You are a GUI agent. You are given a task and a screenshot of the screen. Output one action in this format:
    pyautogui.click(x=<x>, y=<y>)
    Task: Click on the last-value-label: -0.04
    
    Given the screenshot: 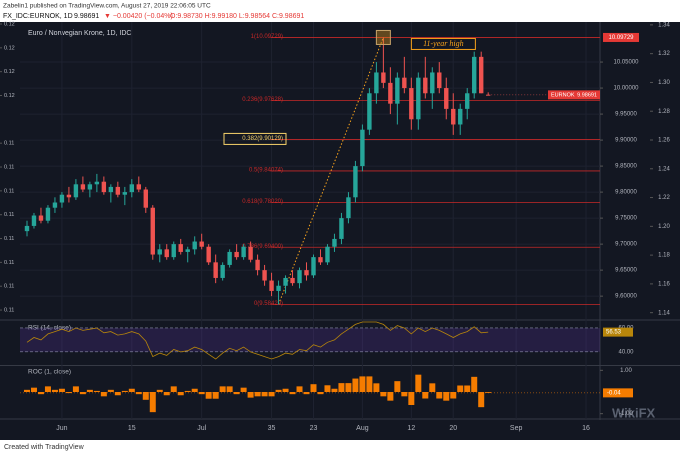 What is the action you would take?
    pyautogui.click(x=614, y=393)
    